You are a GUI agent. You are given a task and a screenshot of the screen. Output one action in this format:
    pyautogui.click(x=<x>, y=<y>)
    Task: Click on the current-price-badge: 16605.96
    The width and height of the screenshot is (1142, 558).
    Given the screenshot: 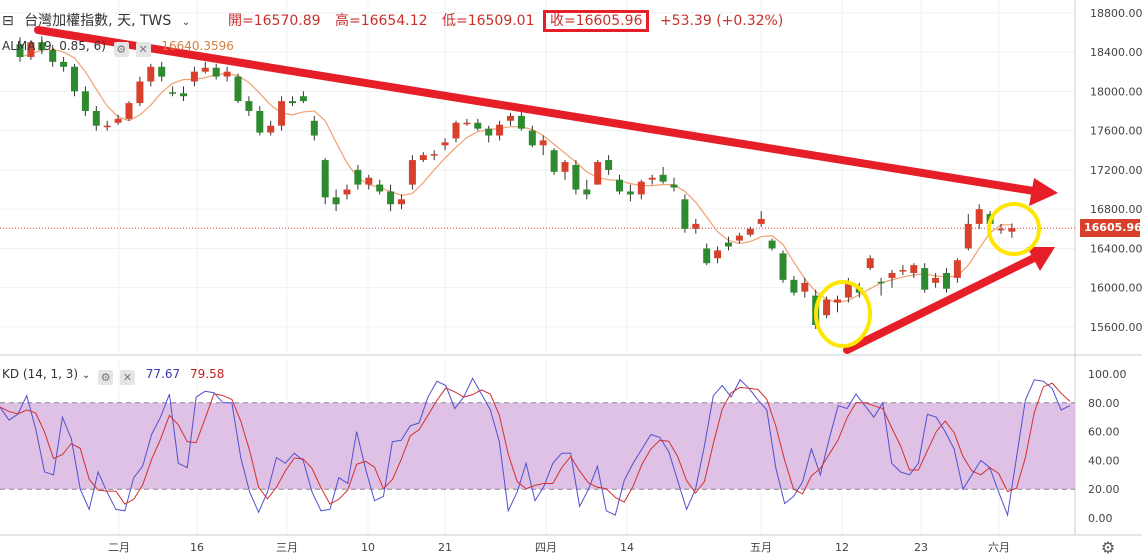 What is the action you would take?
    pyautogui.click(x=1111, y=228)
    